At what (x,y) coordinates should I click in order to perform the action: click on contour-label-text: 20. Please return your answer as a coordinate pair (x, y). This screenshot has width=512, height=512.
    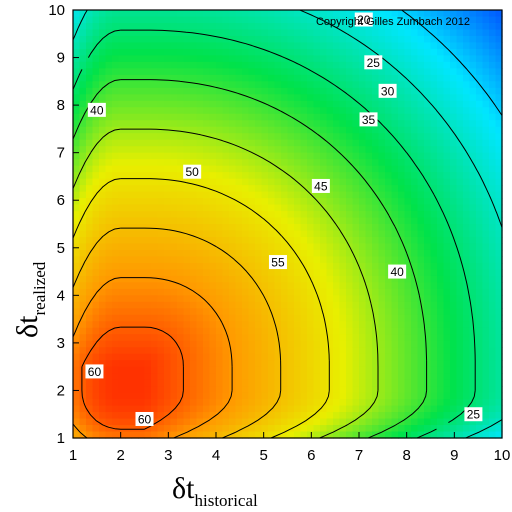
    Looking at the image, I should click on (364, 20).